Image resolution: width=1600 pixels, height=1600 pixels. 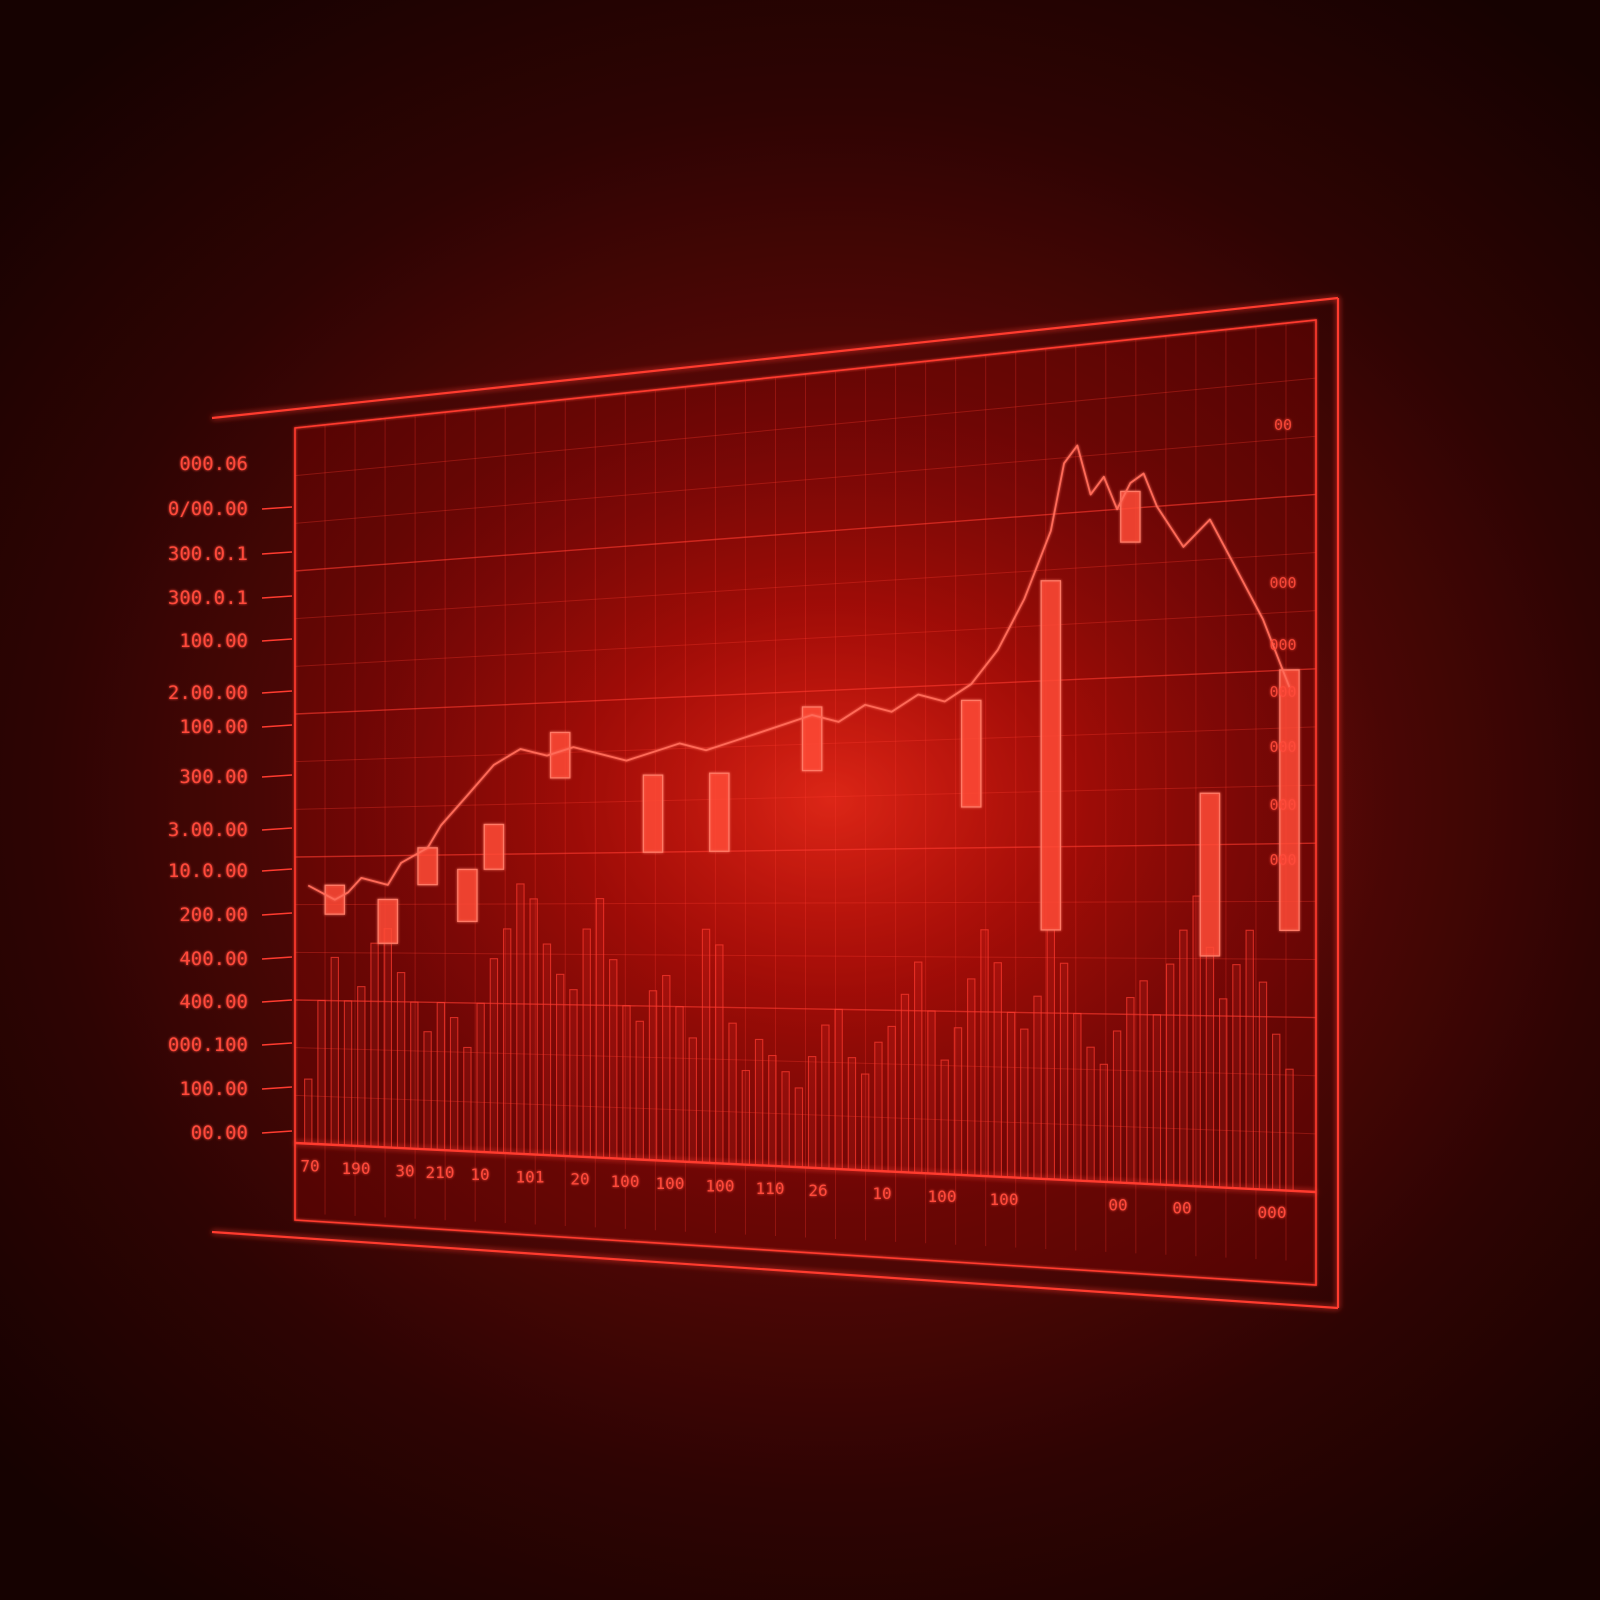 What do you see at coordinates (213, 1002) in the screenshot?
I see `y-tick-label: 400.00` at bounding box center [213, 1002].